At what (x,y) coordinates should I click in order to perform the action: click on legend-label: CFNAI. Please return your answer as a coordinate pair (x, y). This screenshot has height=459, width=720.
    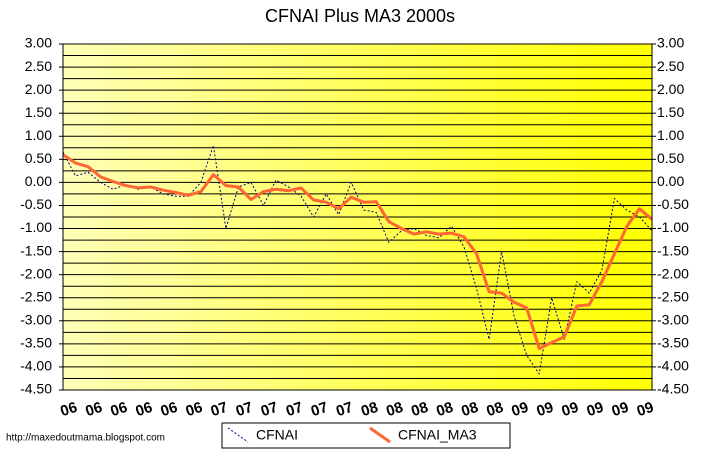
    Looking at the image, I should click on (277, 435).